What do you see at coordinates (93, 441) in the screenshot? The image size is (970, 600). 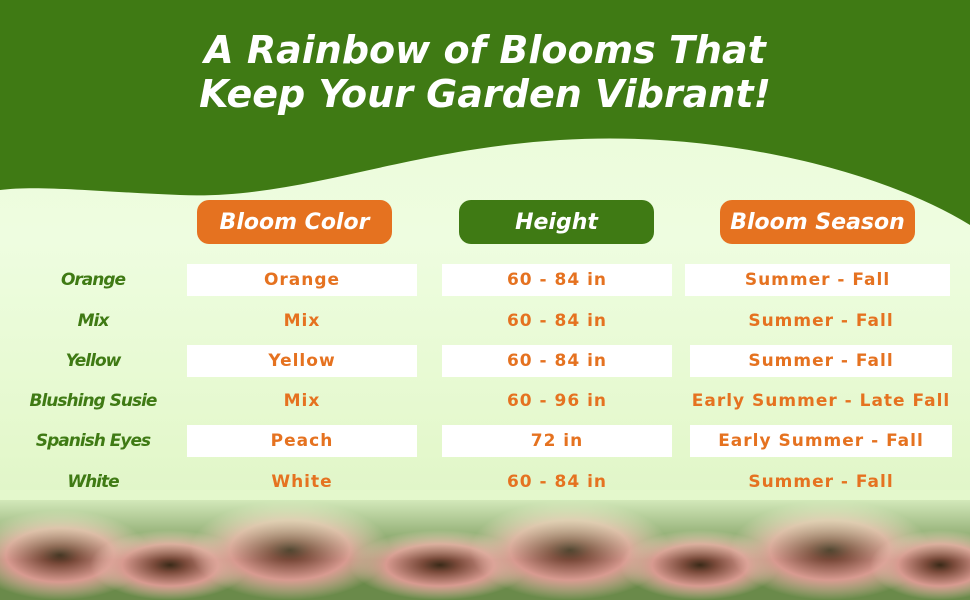 I see `variety-label: Spanish Eyes` at bounding box center [93, 441].